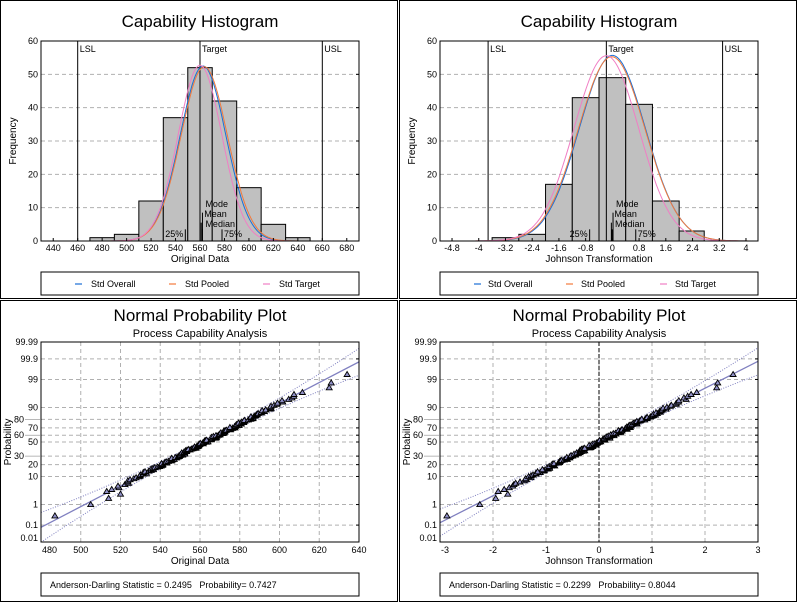  I want to click on x-tick-label: -4.8, so click(452, 248).